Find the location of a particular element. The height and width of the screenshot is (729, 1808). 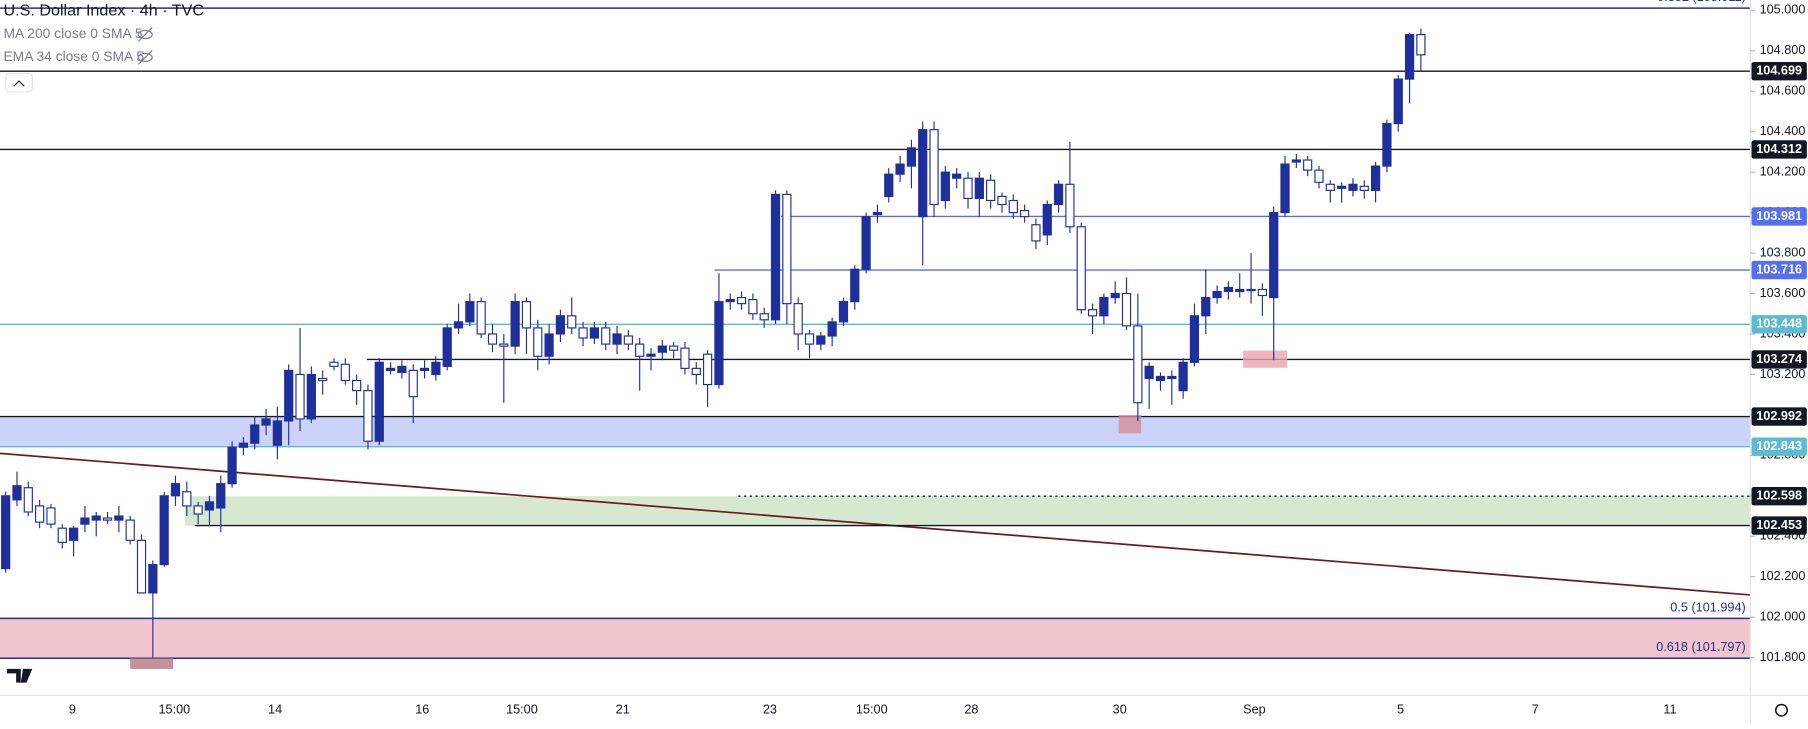

collapse-icon is located at coordinates (19, 83).